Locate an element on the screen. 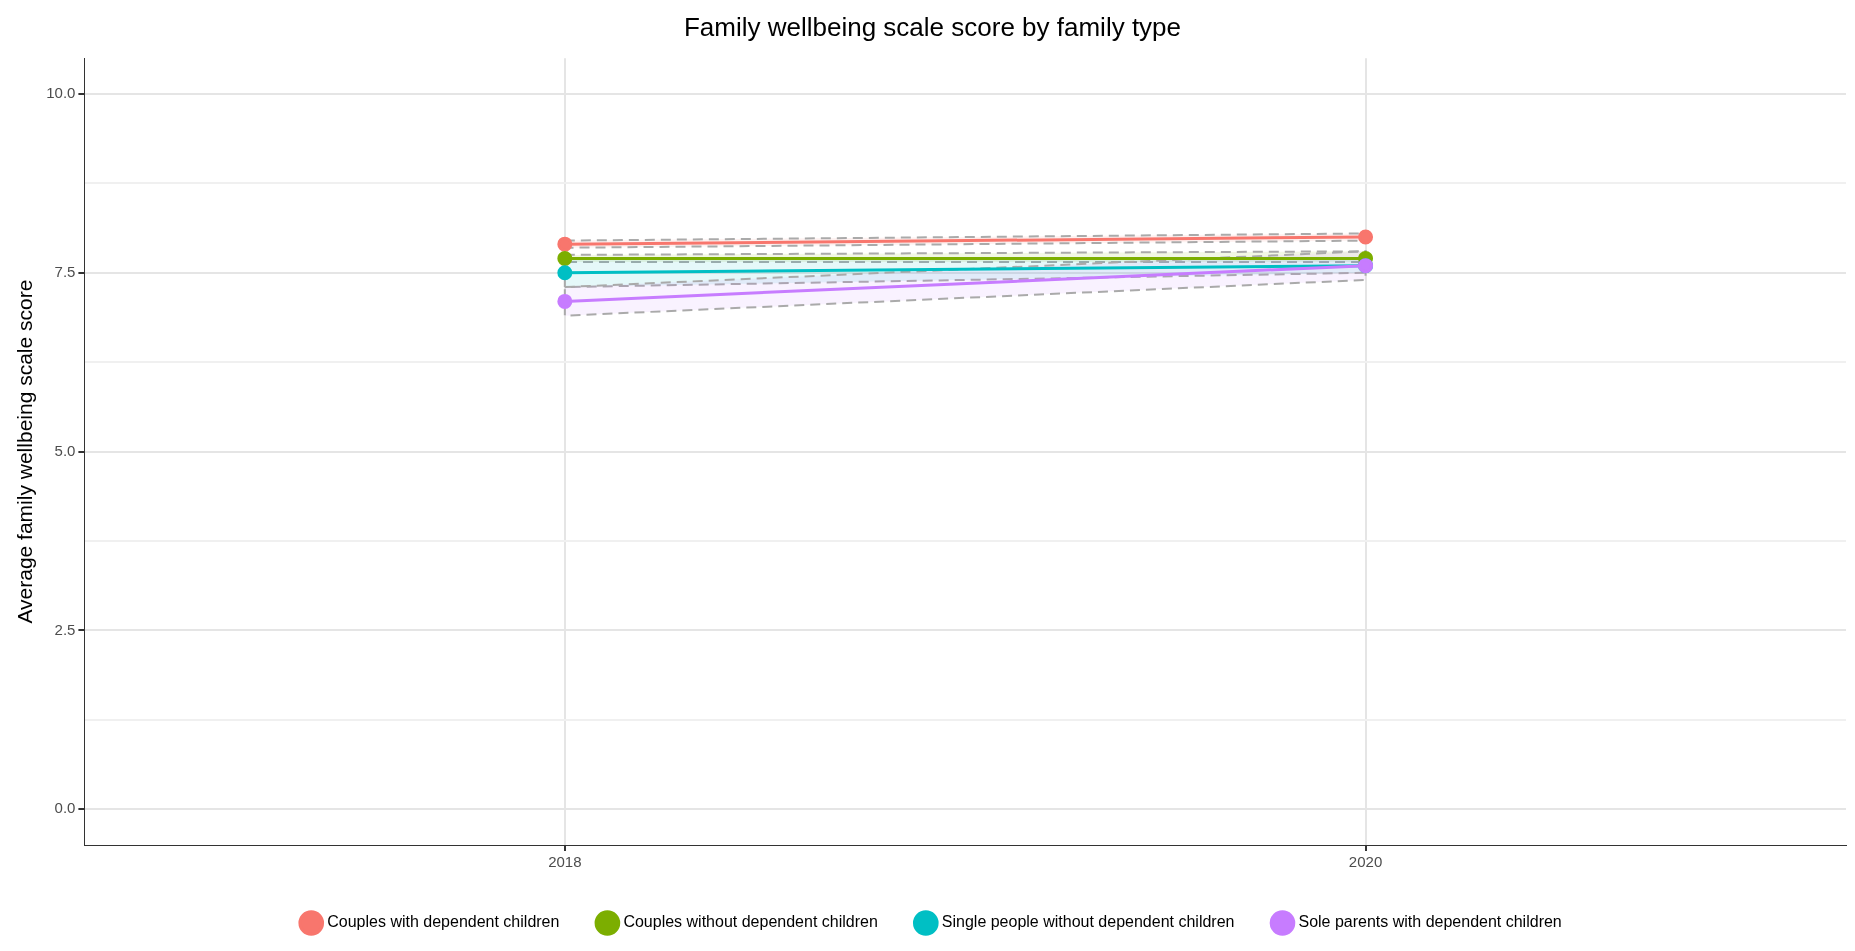 The image size is (1855, 951). legend-label: Sole parents with dependent children is located at coordinates (1430, 922).